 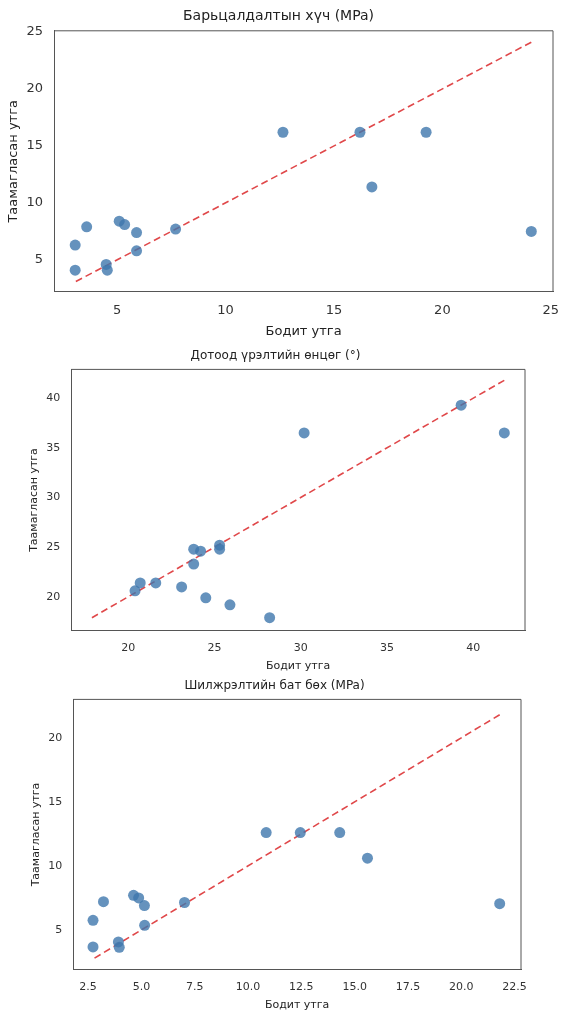 What do you see at coordinates (274, 685) in the screenshot?
I see `chart-title: Шилжрэлтийн бат бөх (MPa)` at bounding box center [274, 685].